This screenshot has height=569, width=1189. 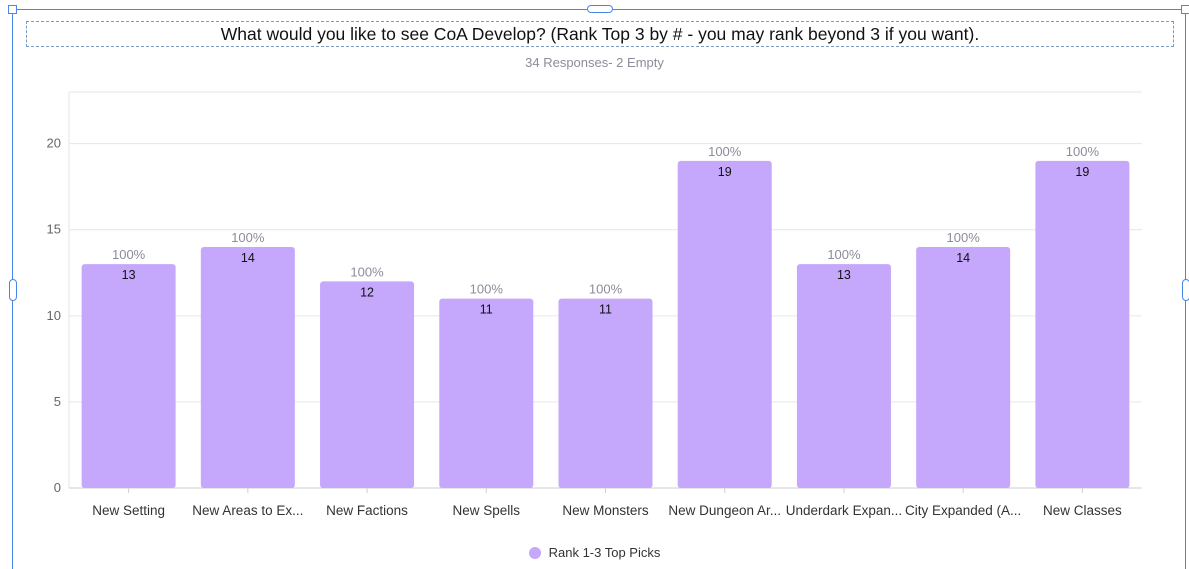 What do you see at coordinates (54, 229) in the screenshot?
I see `y-tick-label: 15` at bounding box center [54, 229].